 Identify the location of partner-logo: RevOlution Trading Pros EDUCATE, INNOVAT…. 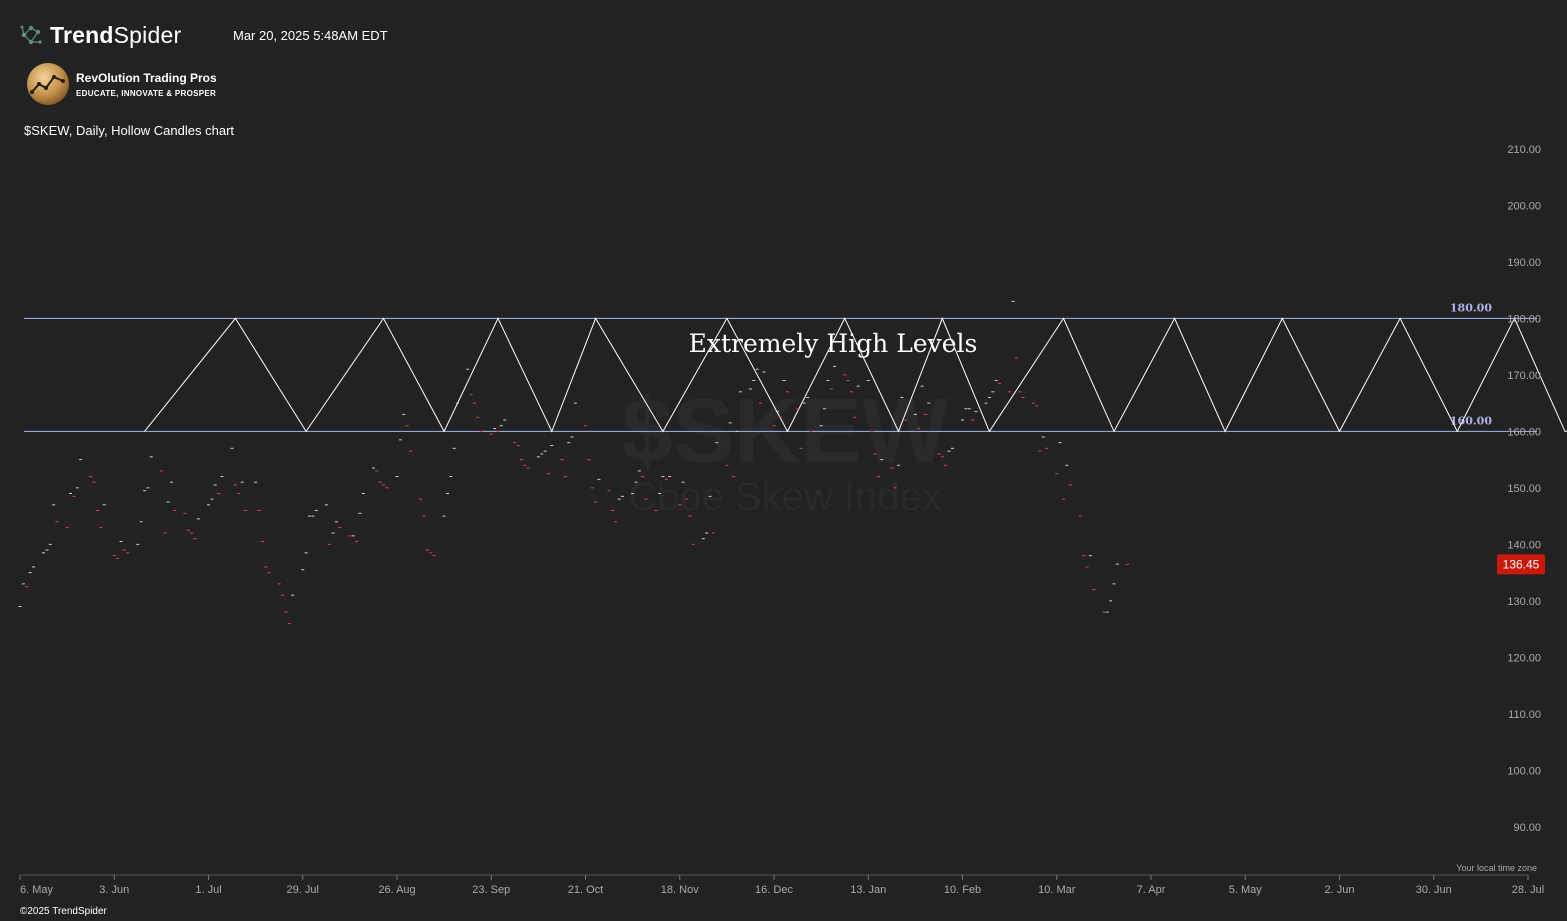
(121, 84).